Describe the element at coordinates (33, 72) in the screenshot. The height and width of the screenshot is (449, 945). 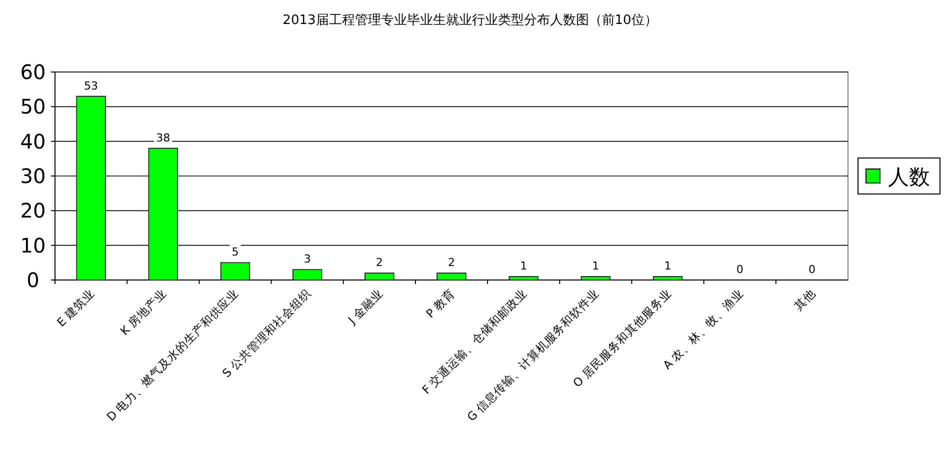
I see `y-tick-label: 60` at that location.